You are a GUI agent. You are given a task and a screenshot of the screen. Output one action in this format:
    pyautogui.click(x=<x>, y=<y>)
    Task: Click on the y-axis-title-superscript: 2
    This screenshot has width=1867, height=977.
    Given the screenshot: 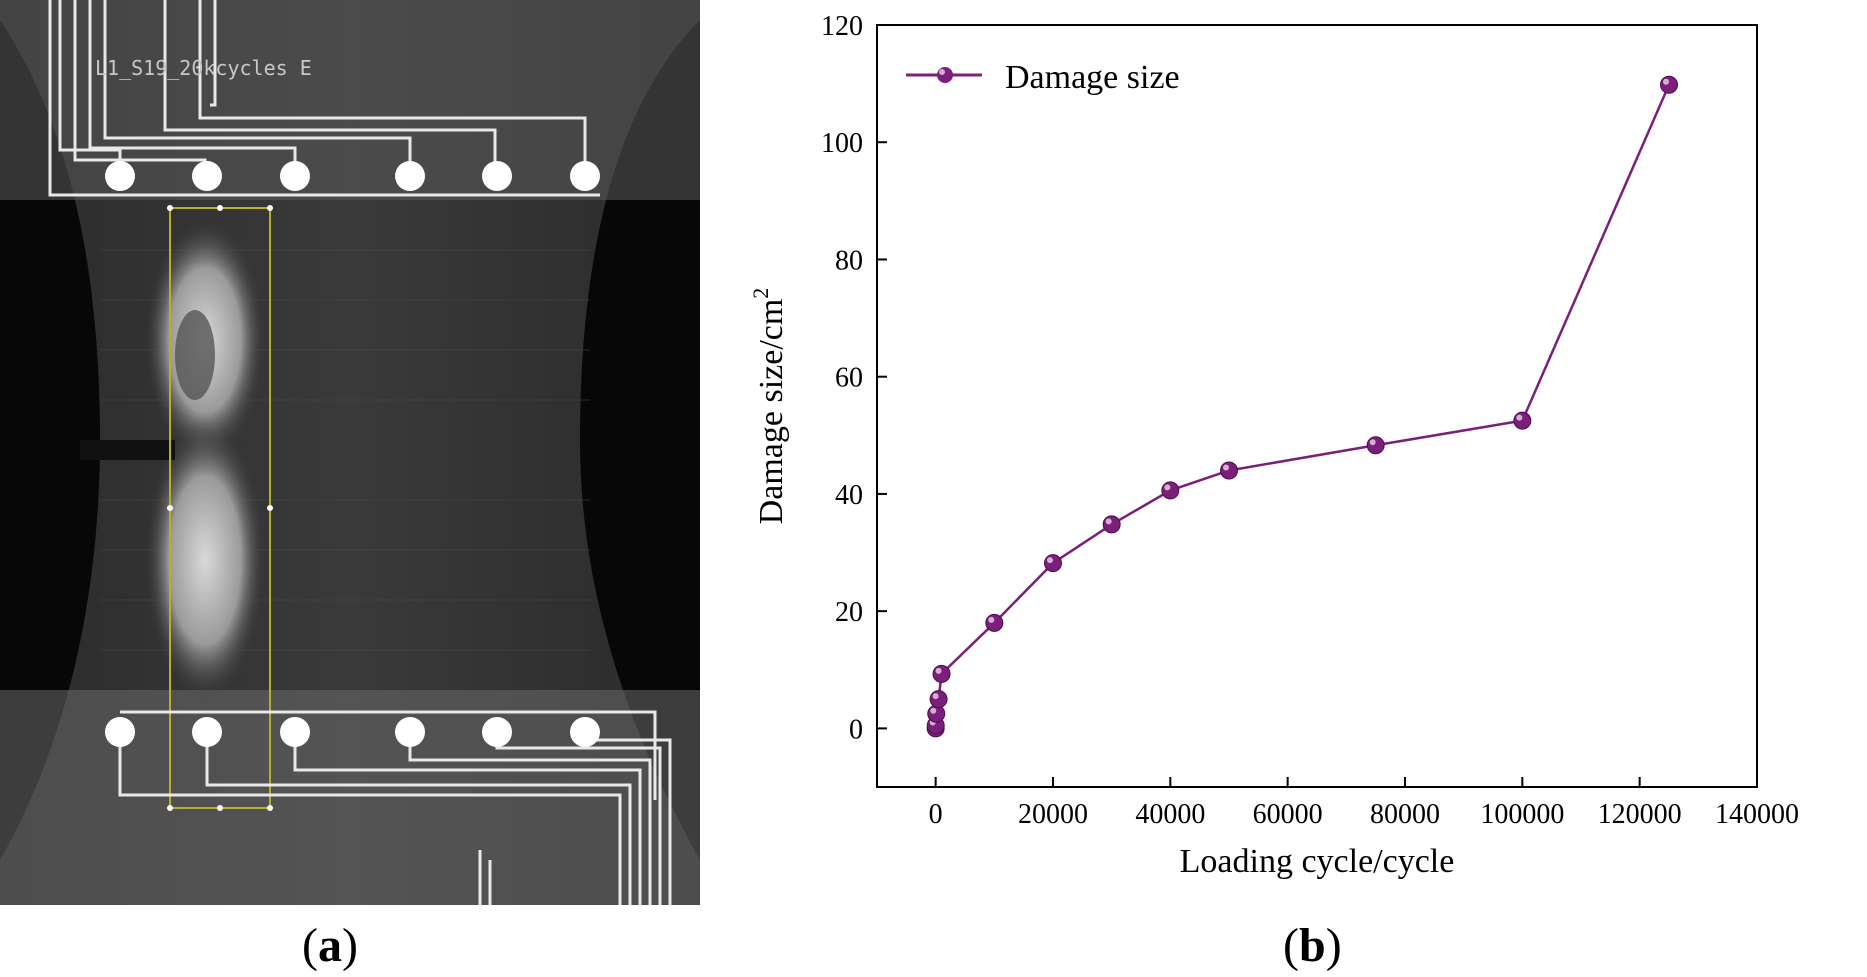 What is the action you would take?
    pyautogui.click(x=760, y=293)
    